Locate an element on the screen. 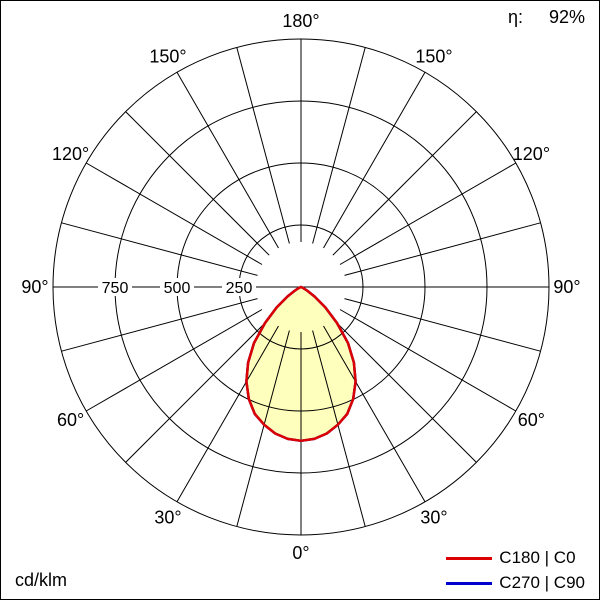 This screenshot has height=600, width=600. radial-tick-label: 750 is located at coordinates (115, 288).